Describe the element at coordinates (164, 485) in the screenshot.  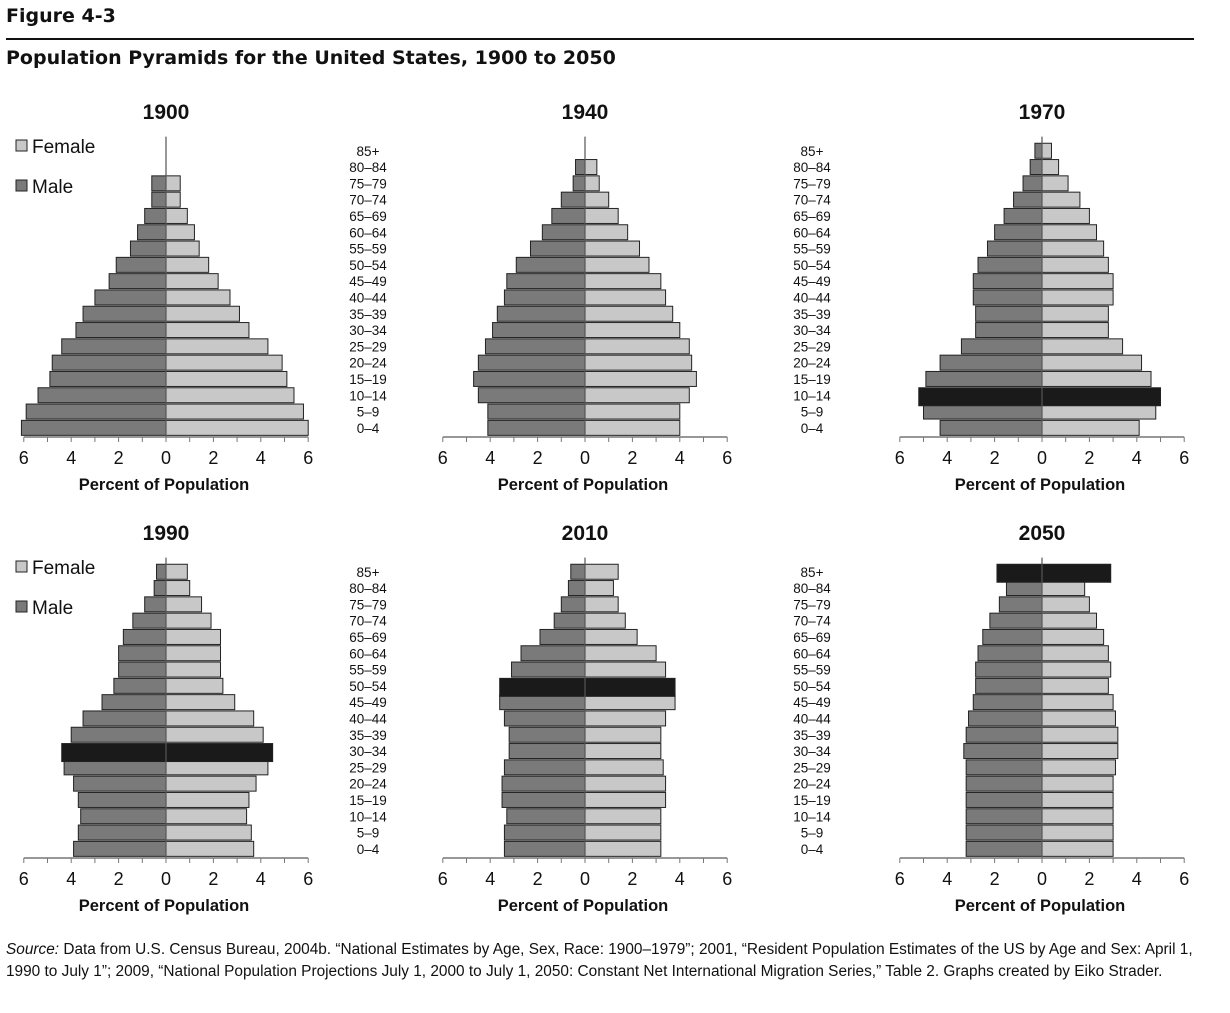
I see `x-axis-label: Percent of Population` at that location.